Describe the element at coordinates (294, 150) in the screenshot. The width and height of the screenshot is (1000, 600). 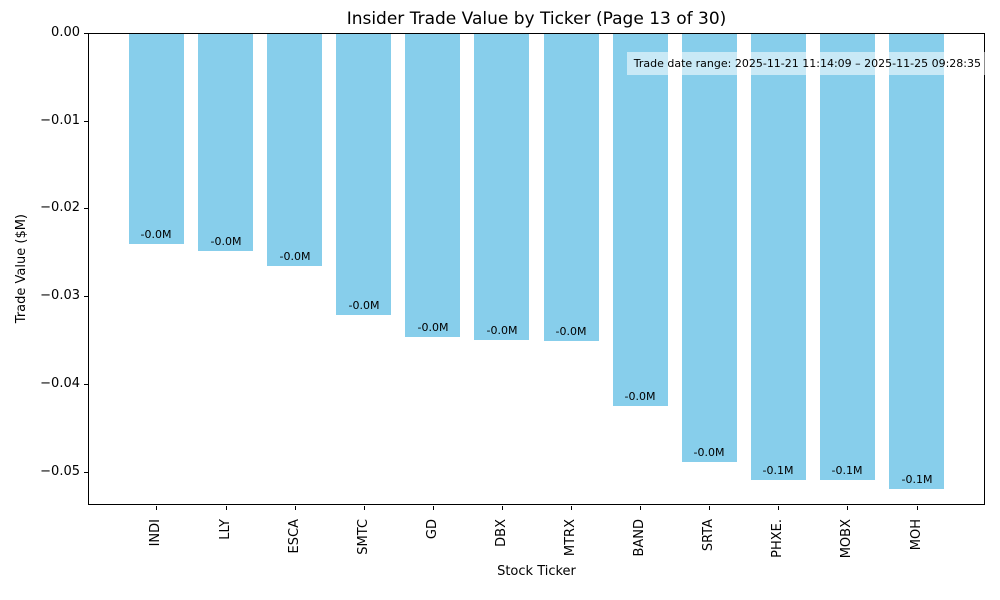
I see `bar-esca` at that location.